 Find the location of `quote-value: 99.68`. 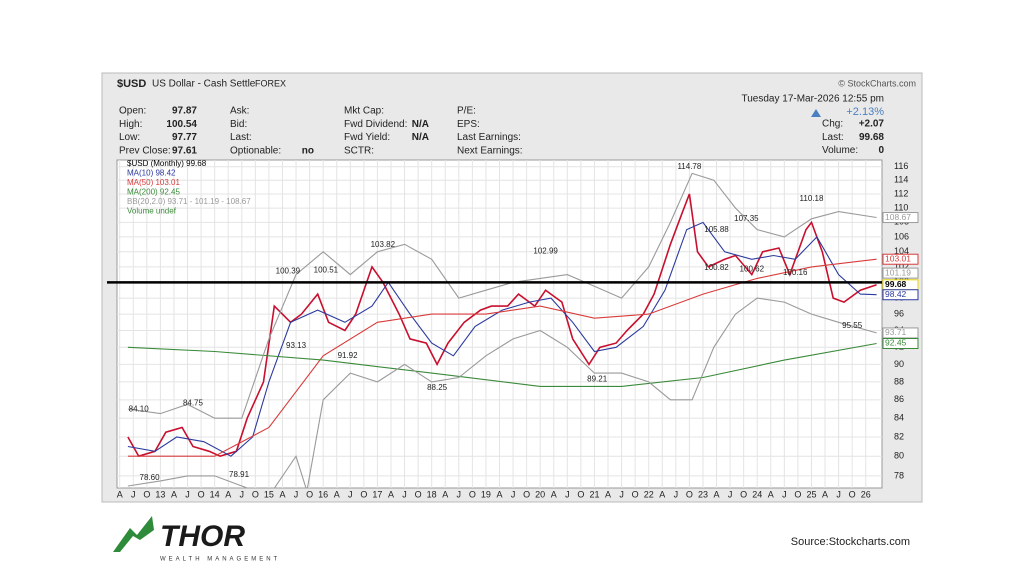

quote-value: 99.68 is located at coordinates (871, 137).